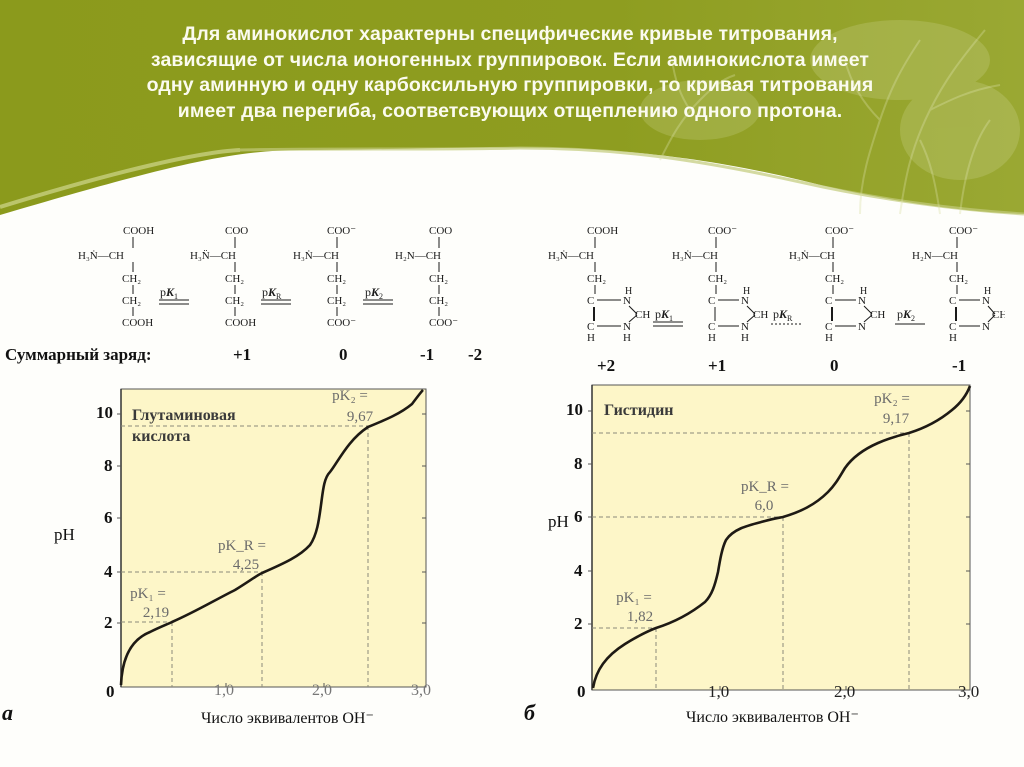  Describe the element at coordinates (7, 712) in the screenshot. I see `panel-letter-a: а` at that location.